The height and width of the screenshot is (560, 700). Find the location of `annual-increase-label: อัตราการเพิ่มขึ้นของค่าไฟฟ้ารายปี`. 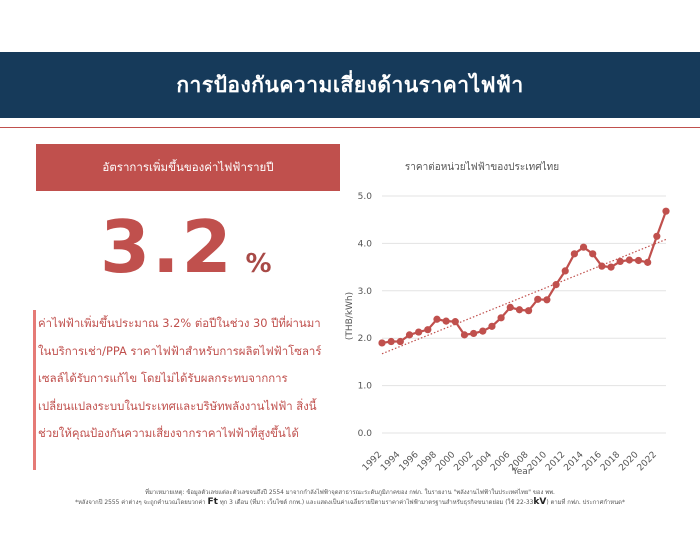

annual-increase-label: อัตราการเพิ่มขึ้นของค่าไฟฟ้ารายปี is located at coordinates (188, 167).